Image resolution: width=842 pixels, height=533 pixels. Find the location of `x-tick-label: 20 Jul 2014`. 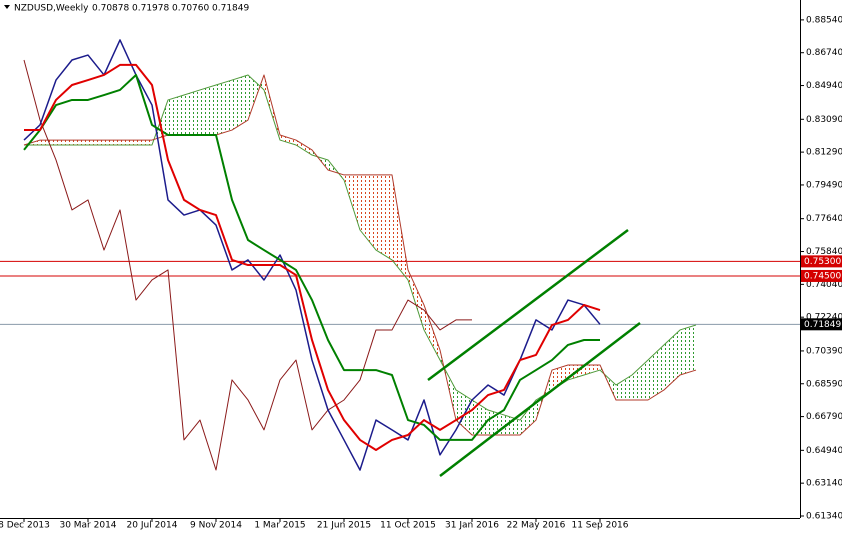

x-tick-label: 20 Jul 2014 is located at coordinates (152, 526).